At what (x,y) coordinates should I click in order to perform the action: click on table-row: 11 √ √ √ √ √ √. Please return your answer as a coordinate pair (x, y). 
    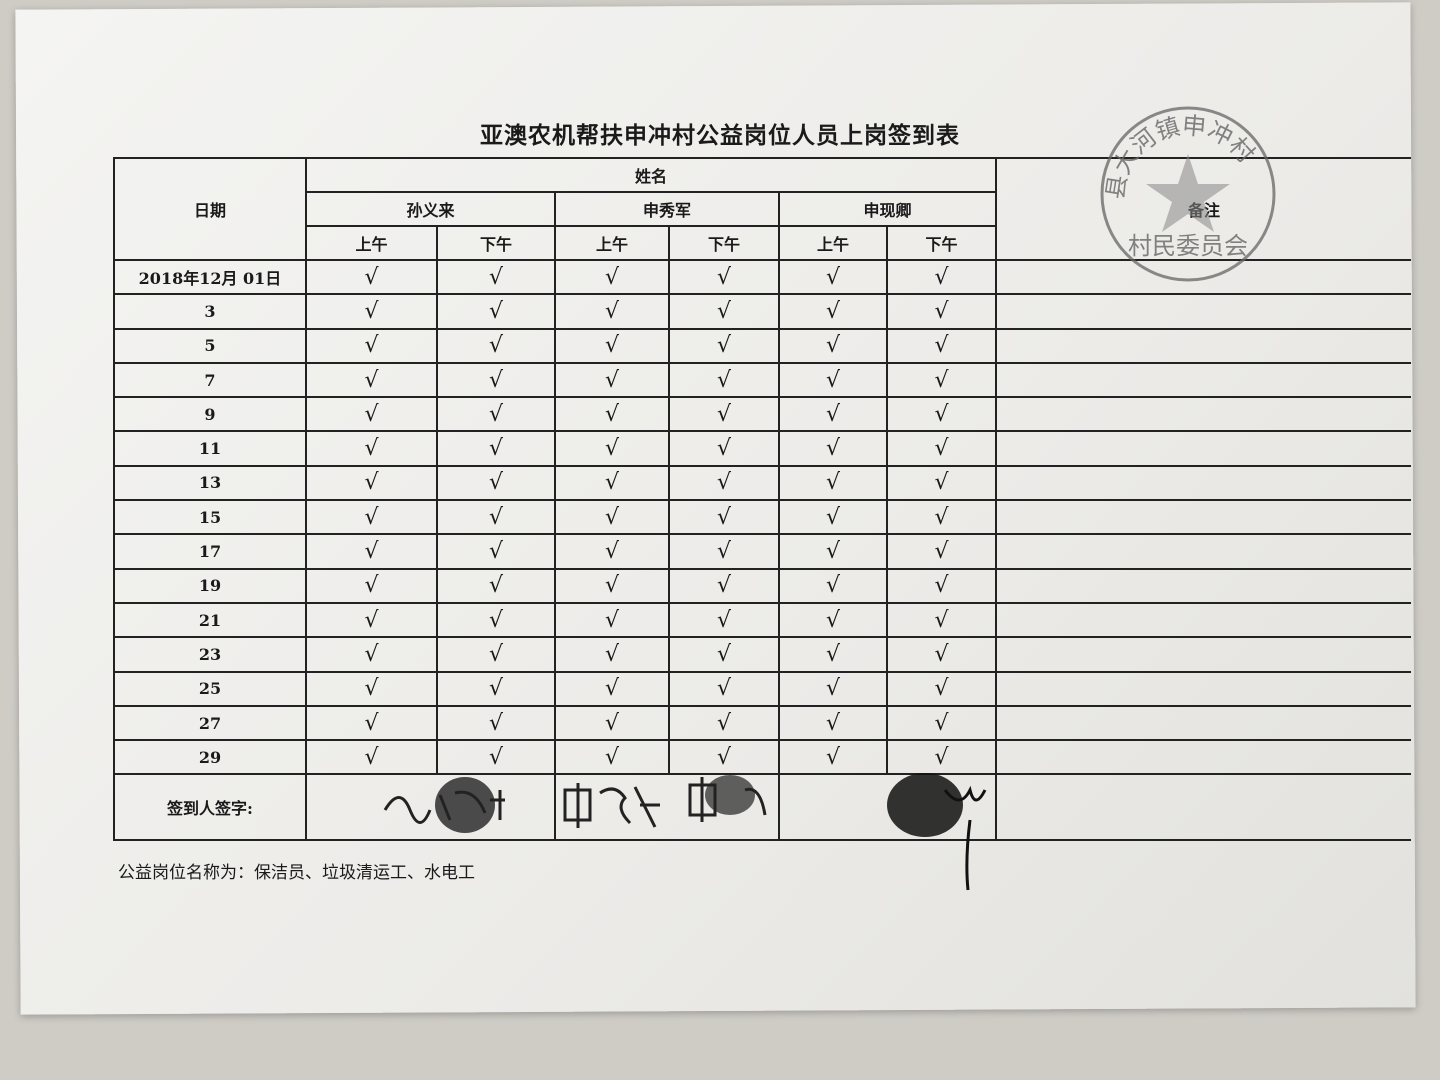
    Looking at the image, I should click on (762, 448).